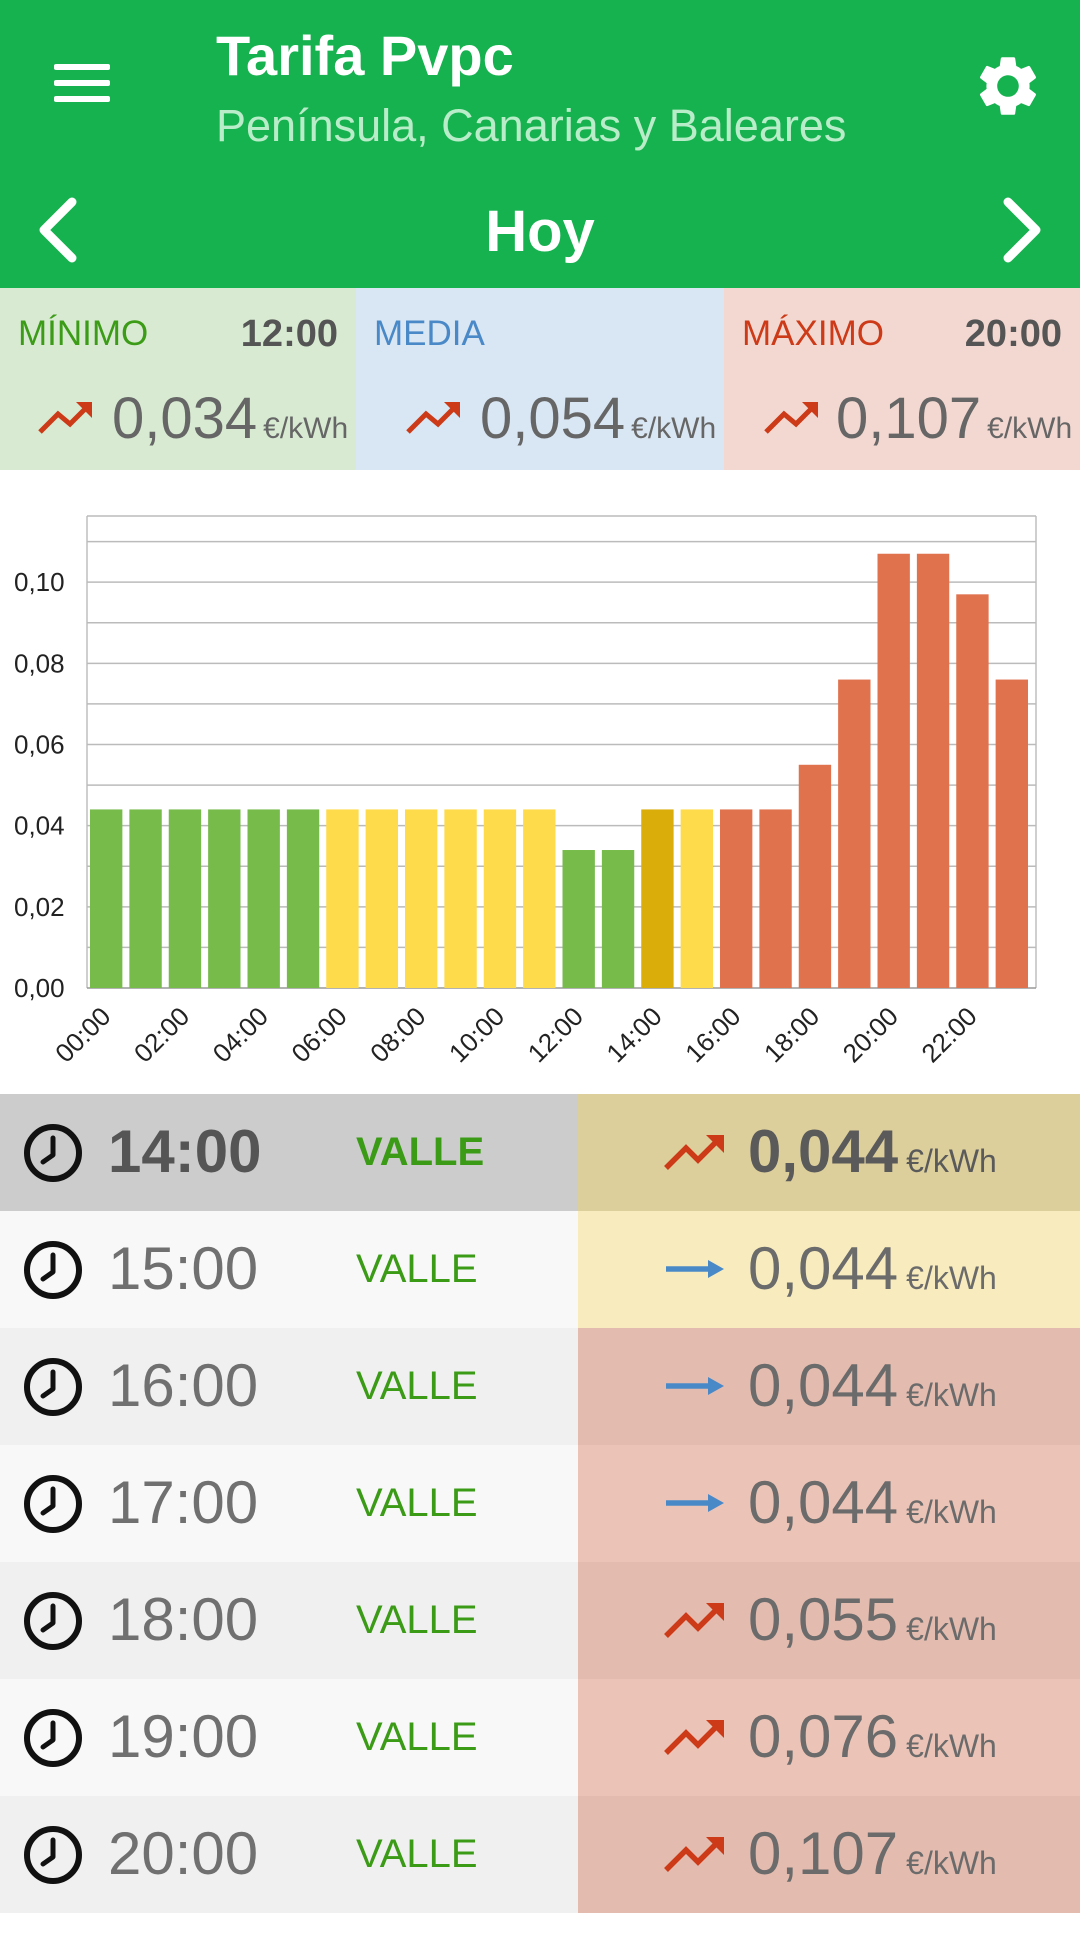  I want to click on price-cell: 0,107 €/kWh, so click(829, 1854).